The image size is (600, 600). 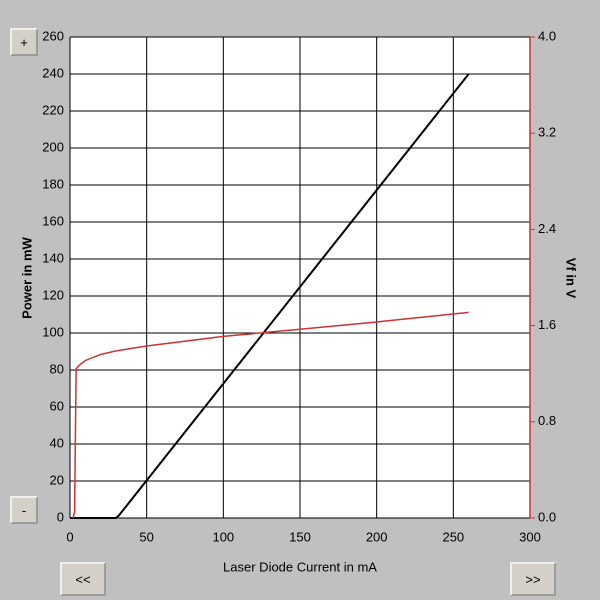 What do you see at coordinates (57, 368) in the screenshot?
I see `y-tick-label: 80` at bounding box center [57, 368].